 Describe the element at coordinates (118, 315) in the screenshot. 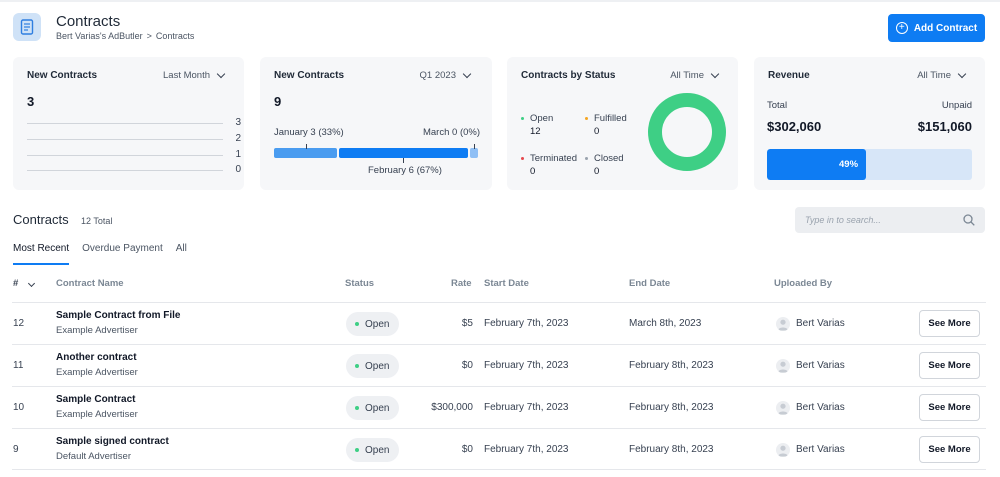

I see `contract-name: Sample Contract from File` at that location.